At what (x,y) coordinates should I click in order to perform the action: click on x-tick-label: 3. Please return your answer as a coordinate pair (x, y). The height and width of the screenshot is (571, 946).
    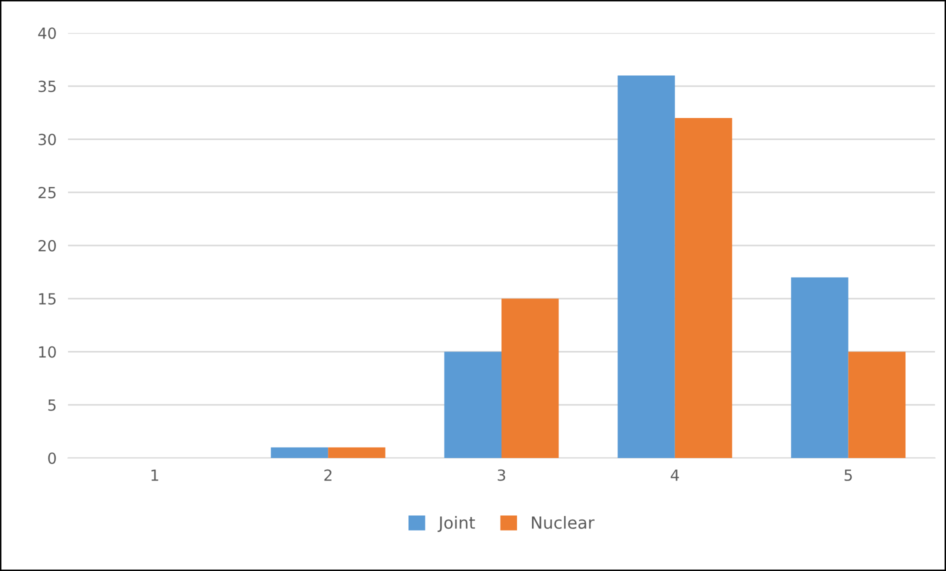
    Looking at the image, I should click on (502, 475).